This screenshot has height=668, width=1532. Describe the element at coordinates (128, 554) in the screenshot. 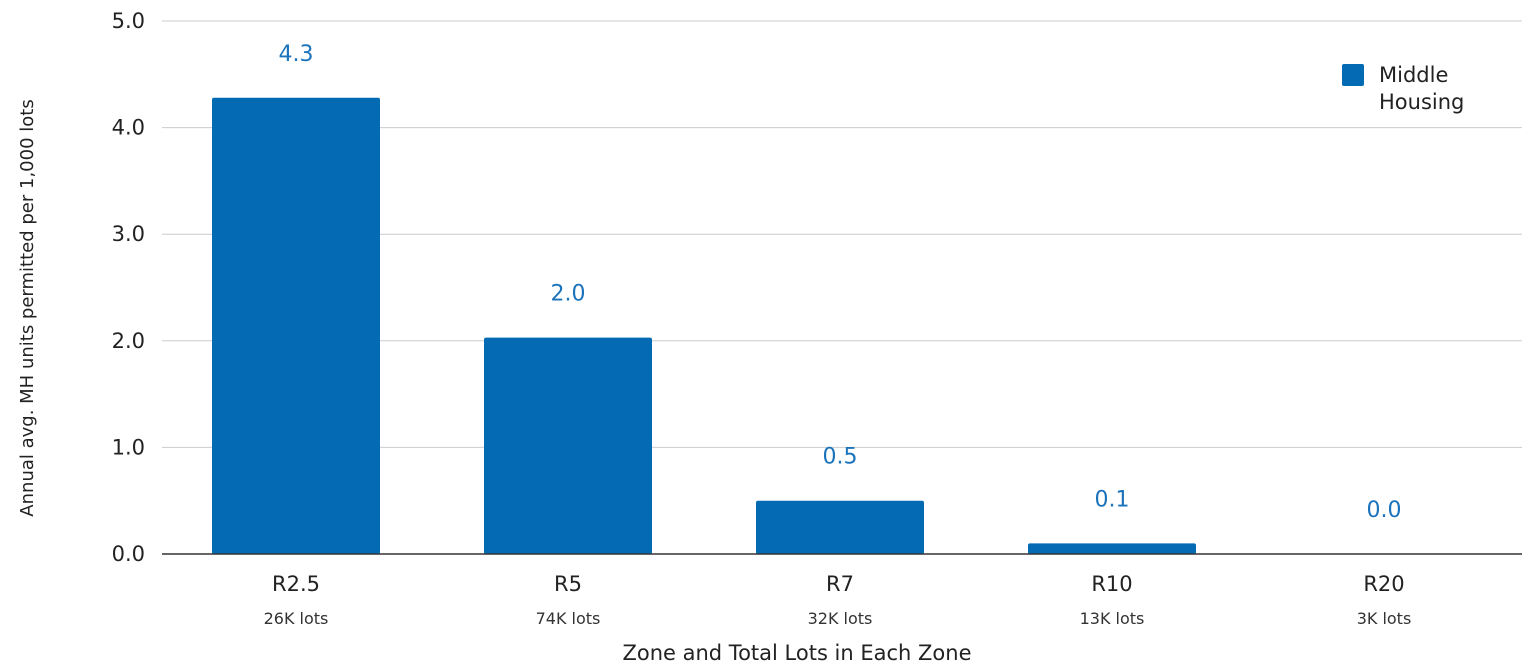

I see `y-tick-label: 0.0` at that location.